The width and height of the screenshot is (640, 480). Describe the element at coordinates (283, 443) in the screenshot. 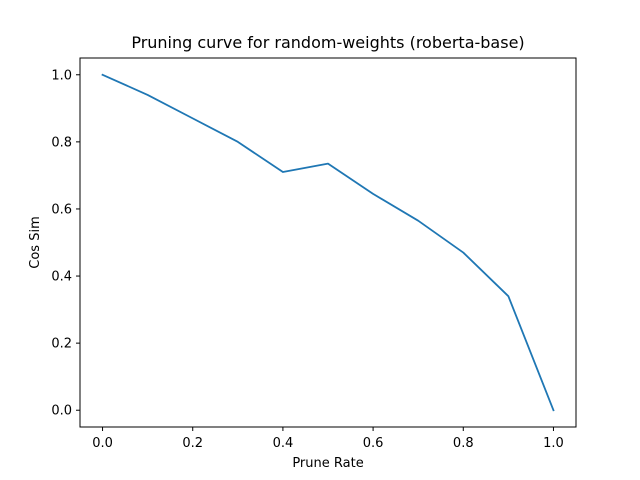

I see `x-tick-label: 0.4` at that location.